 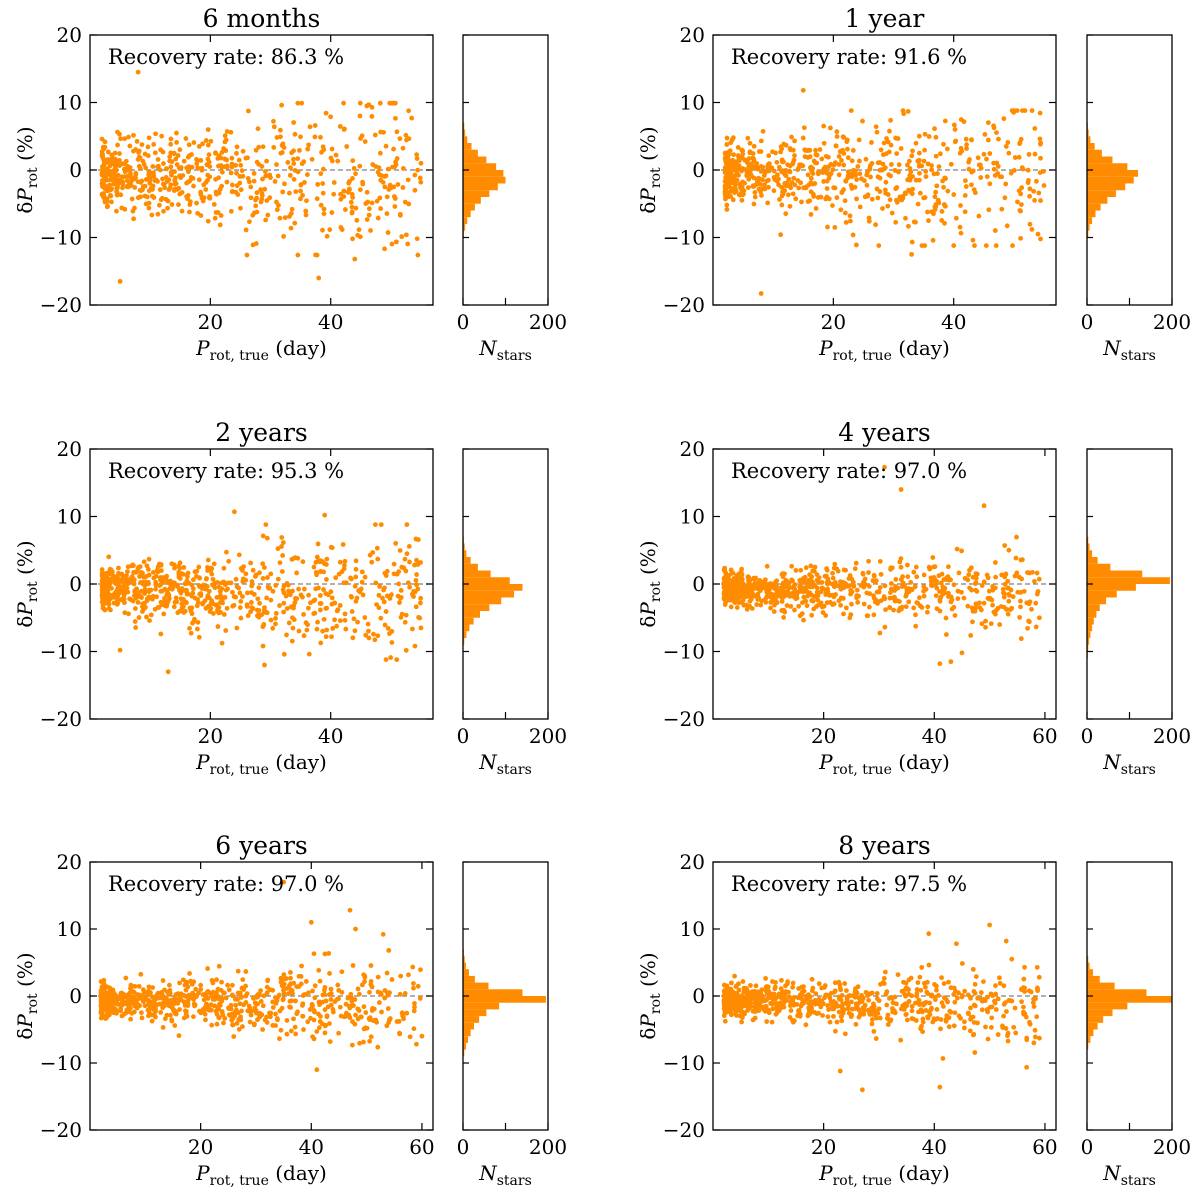 I want to click on y-tick-label: 20, so click(x=692, y=449).